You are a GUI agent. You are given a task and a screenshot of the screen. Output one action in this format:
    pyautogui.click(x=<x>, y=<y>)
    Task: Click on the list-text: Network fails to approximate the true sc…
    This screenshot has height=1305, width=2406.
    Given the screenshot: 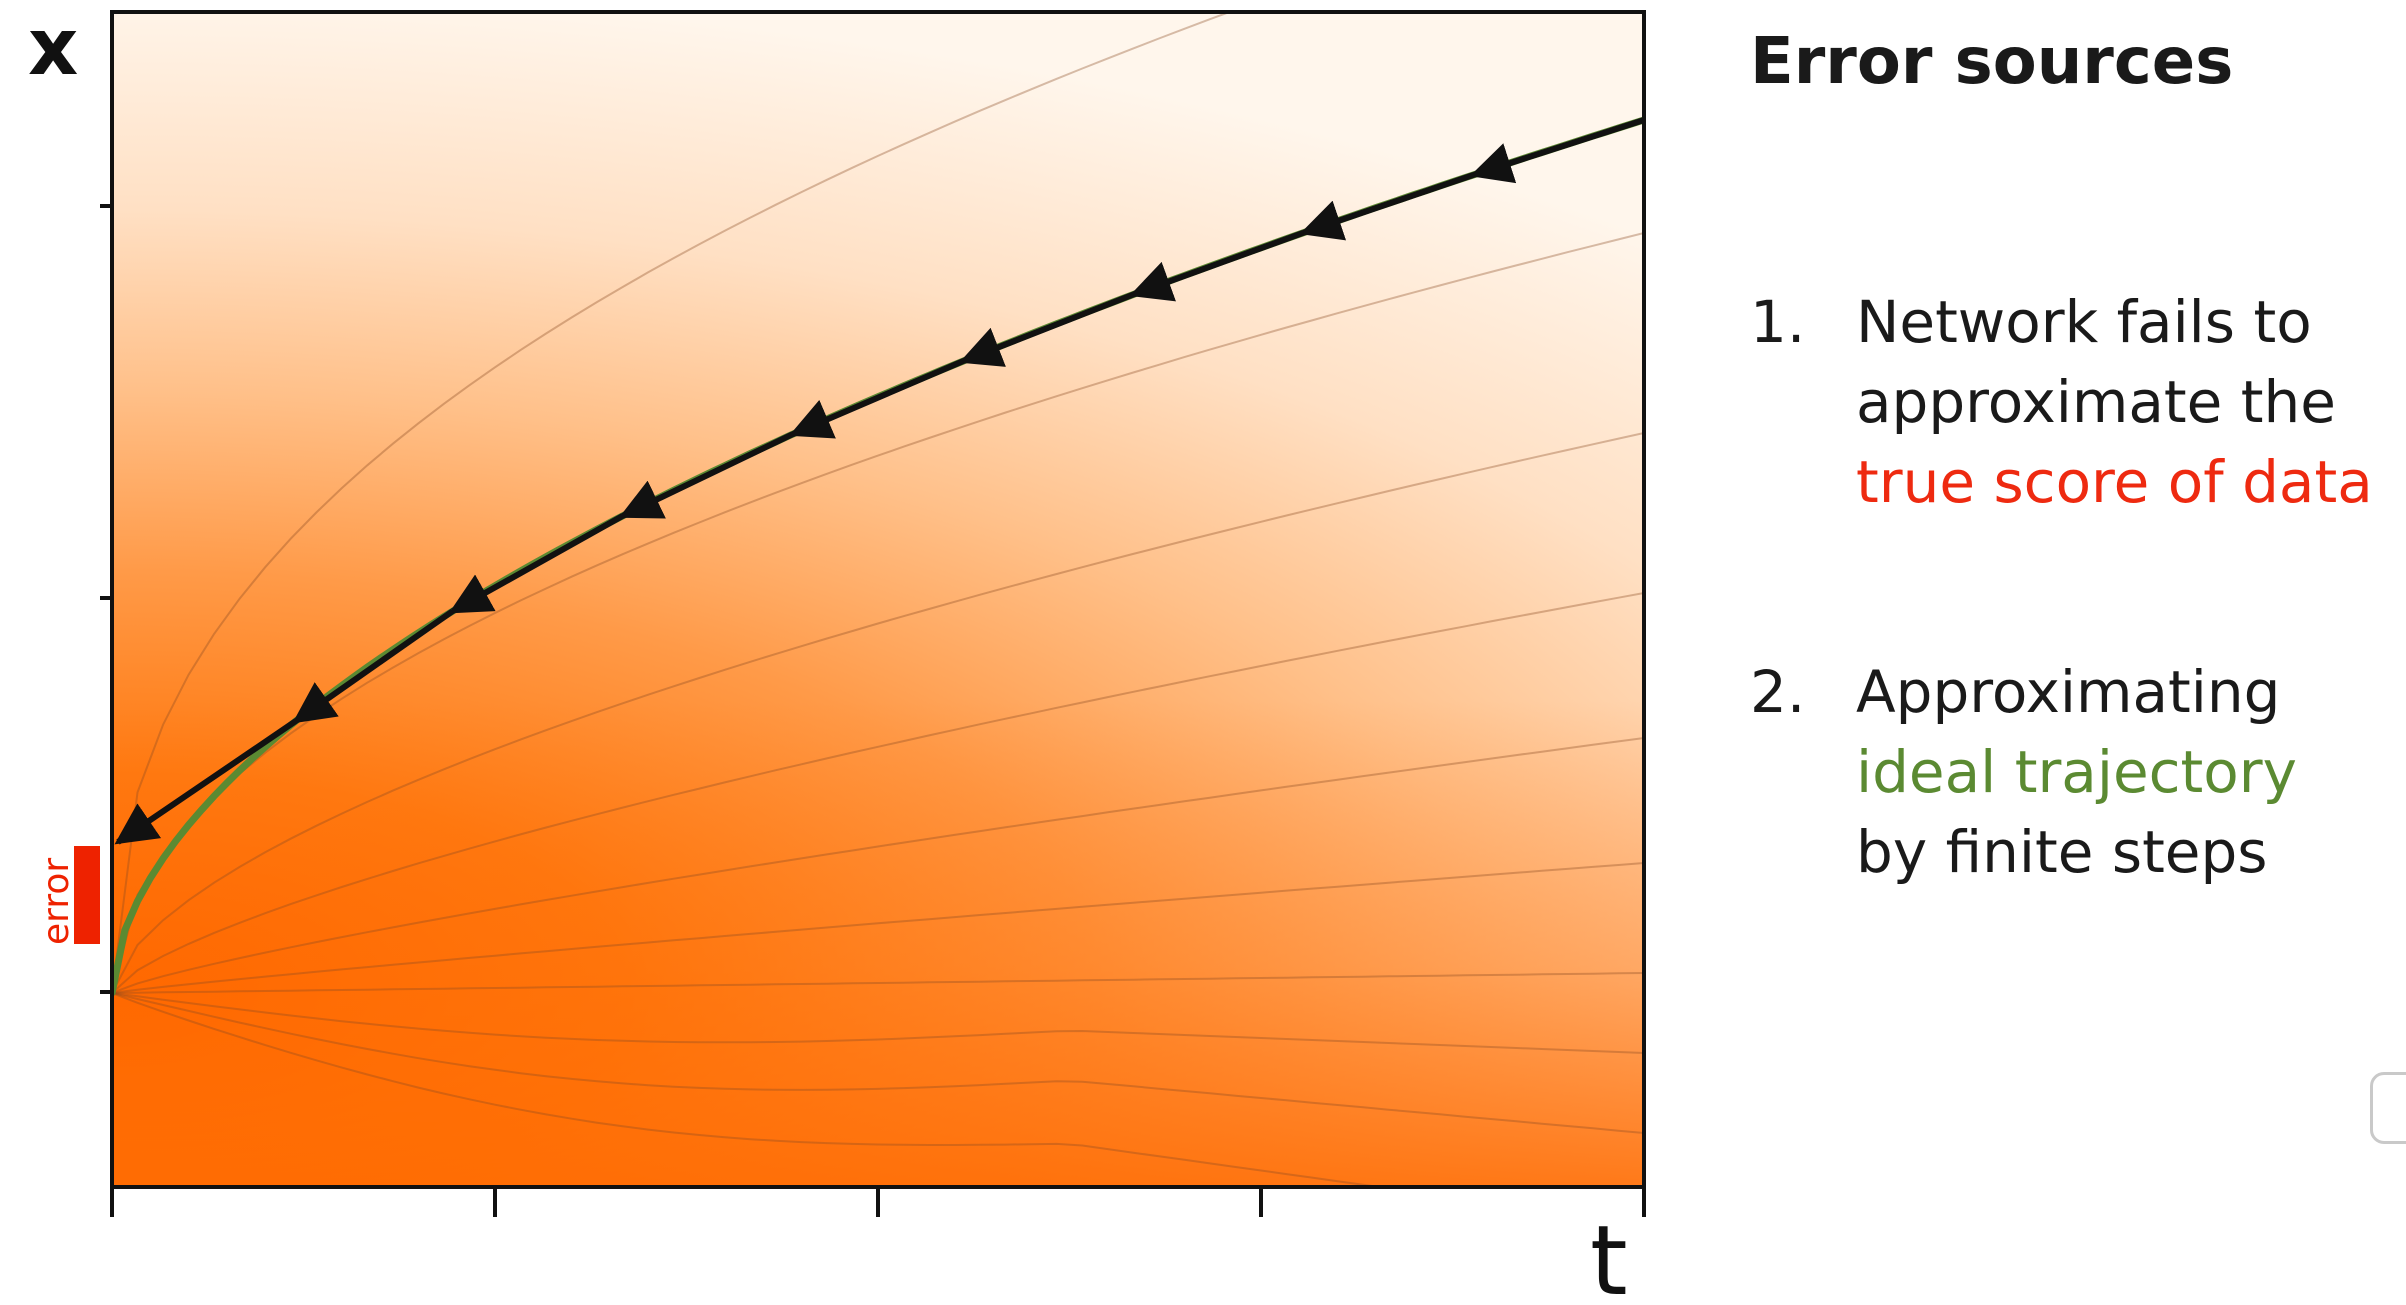 What is the action you would take?
    pyautogui.click(x=2114, y=402)
    